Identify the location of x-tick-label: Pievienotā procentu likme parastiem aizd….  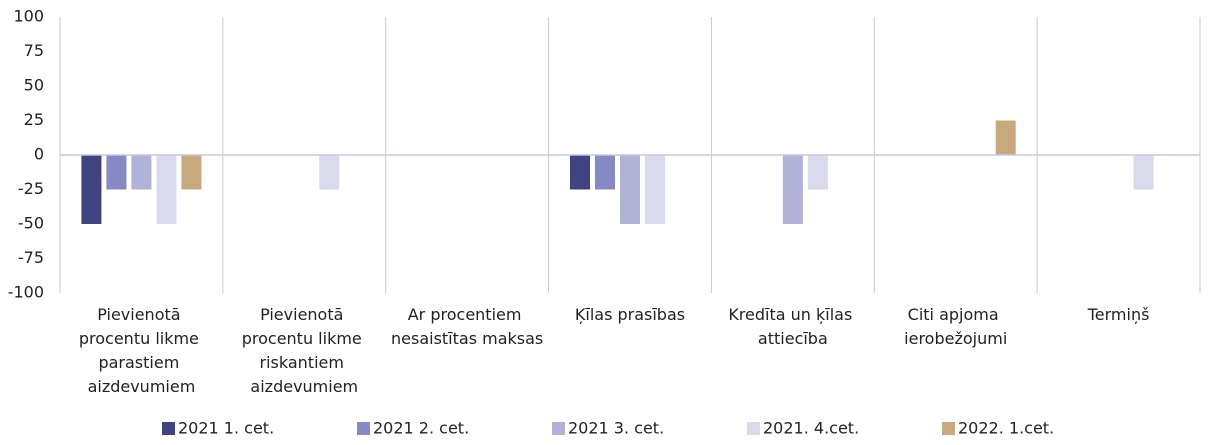
(141, 350).